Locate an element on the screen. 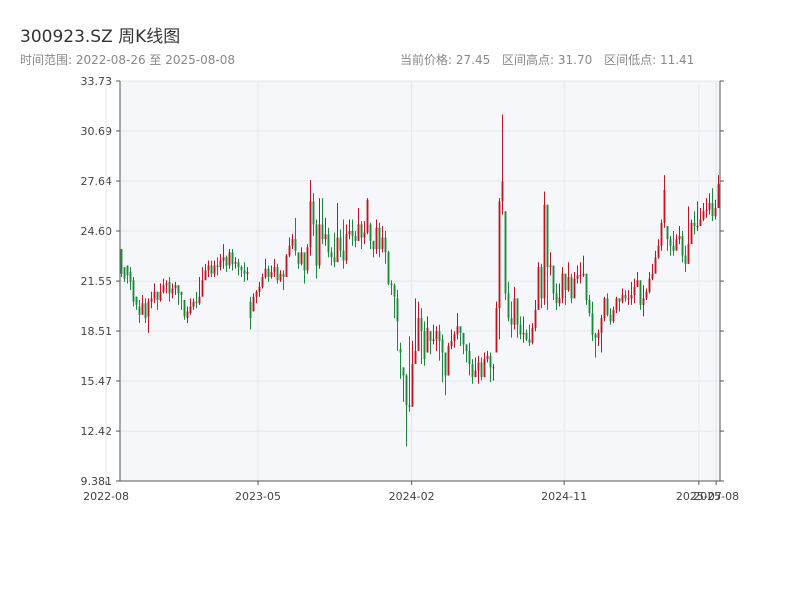 The width and height of the screenshot is (800, 600). y-tick-label: 15.47 is located at coordinates (97, 381).